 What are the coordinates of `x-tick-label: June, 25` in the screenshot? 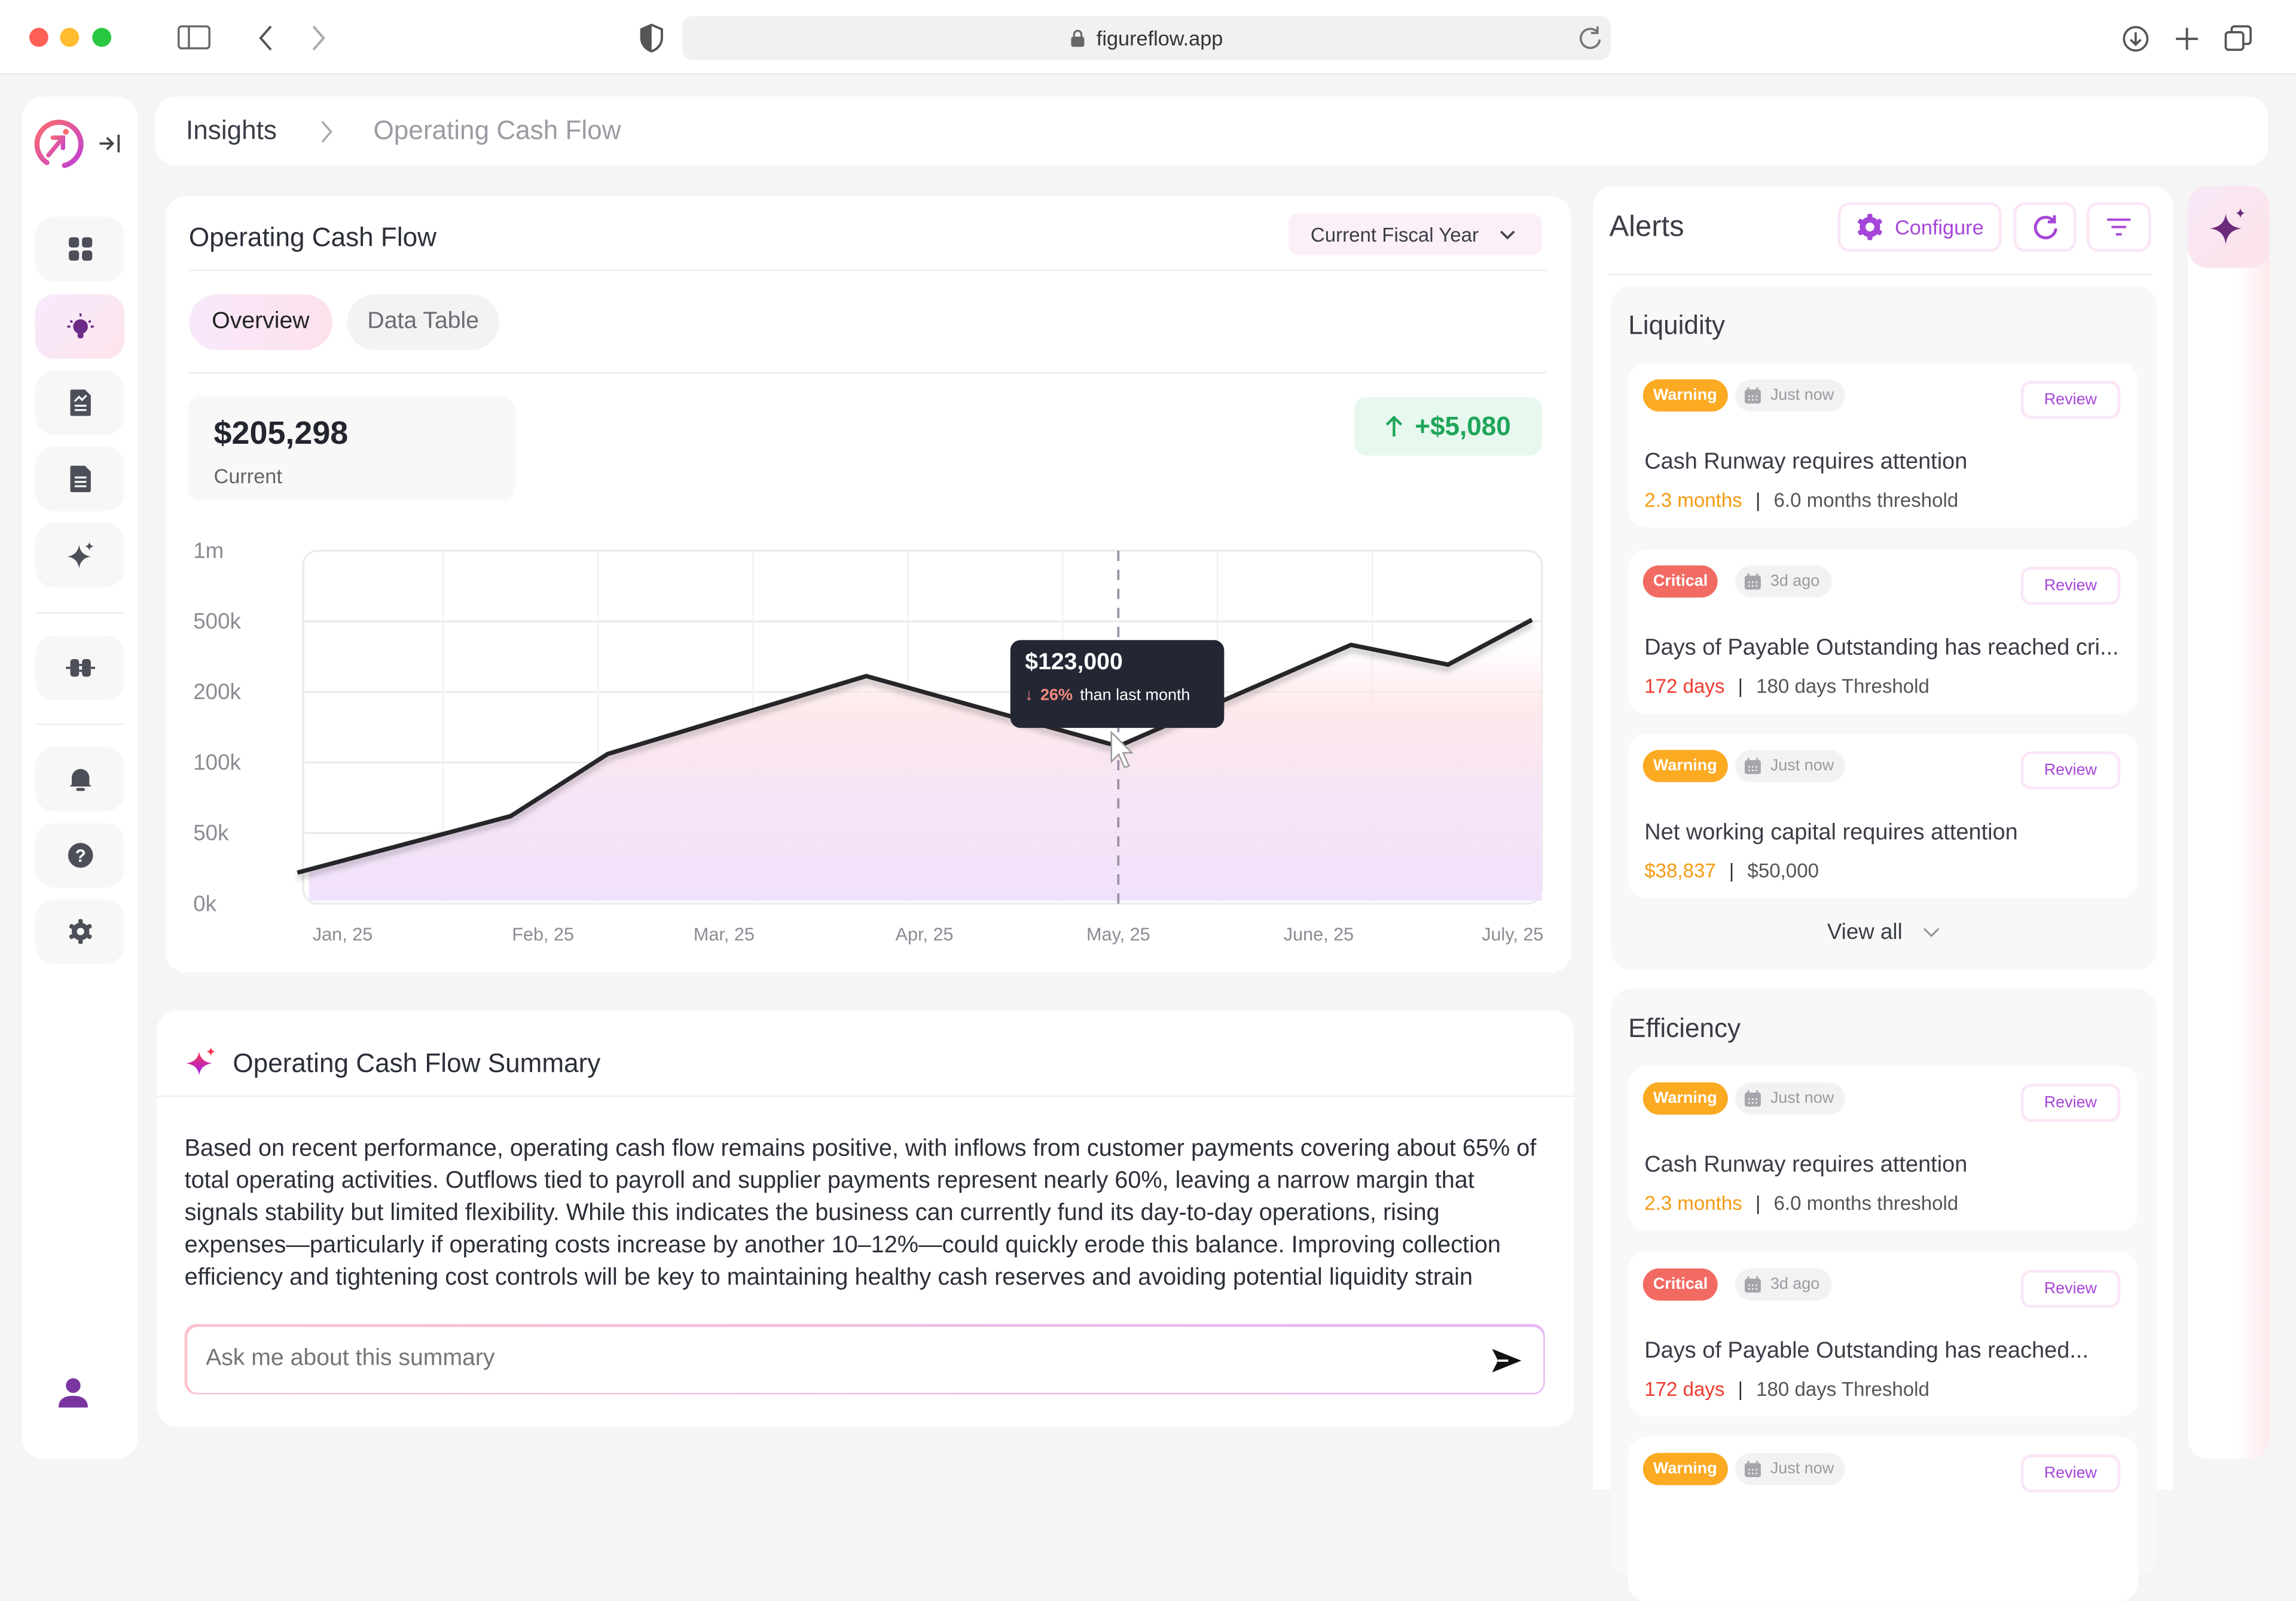 It's located at (1319, 934).